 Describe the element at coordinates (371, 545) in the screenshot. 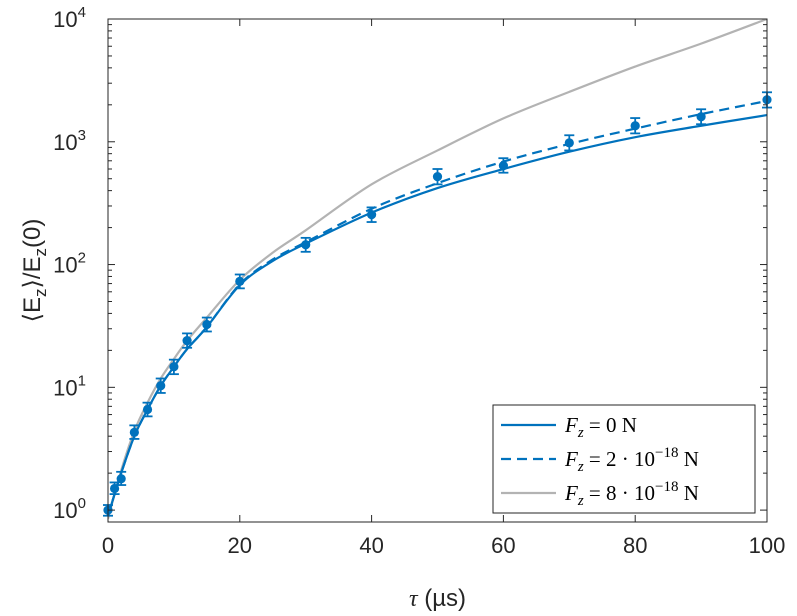

I see `x-tick-label: 40` at that location.